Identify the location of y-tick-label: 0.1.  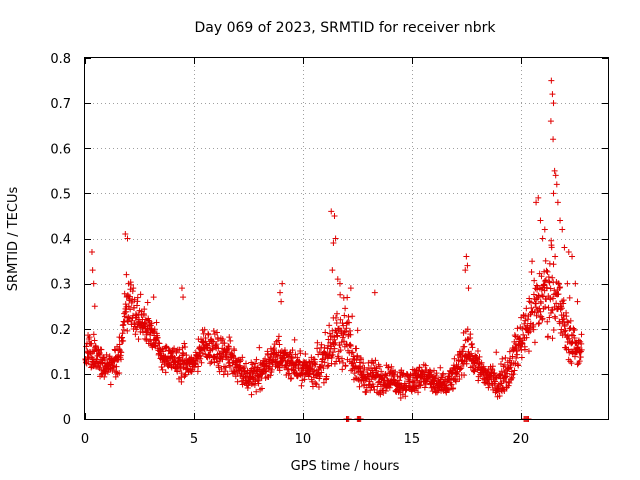
(60, 375).